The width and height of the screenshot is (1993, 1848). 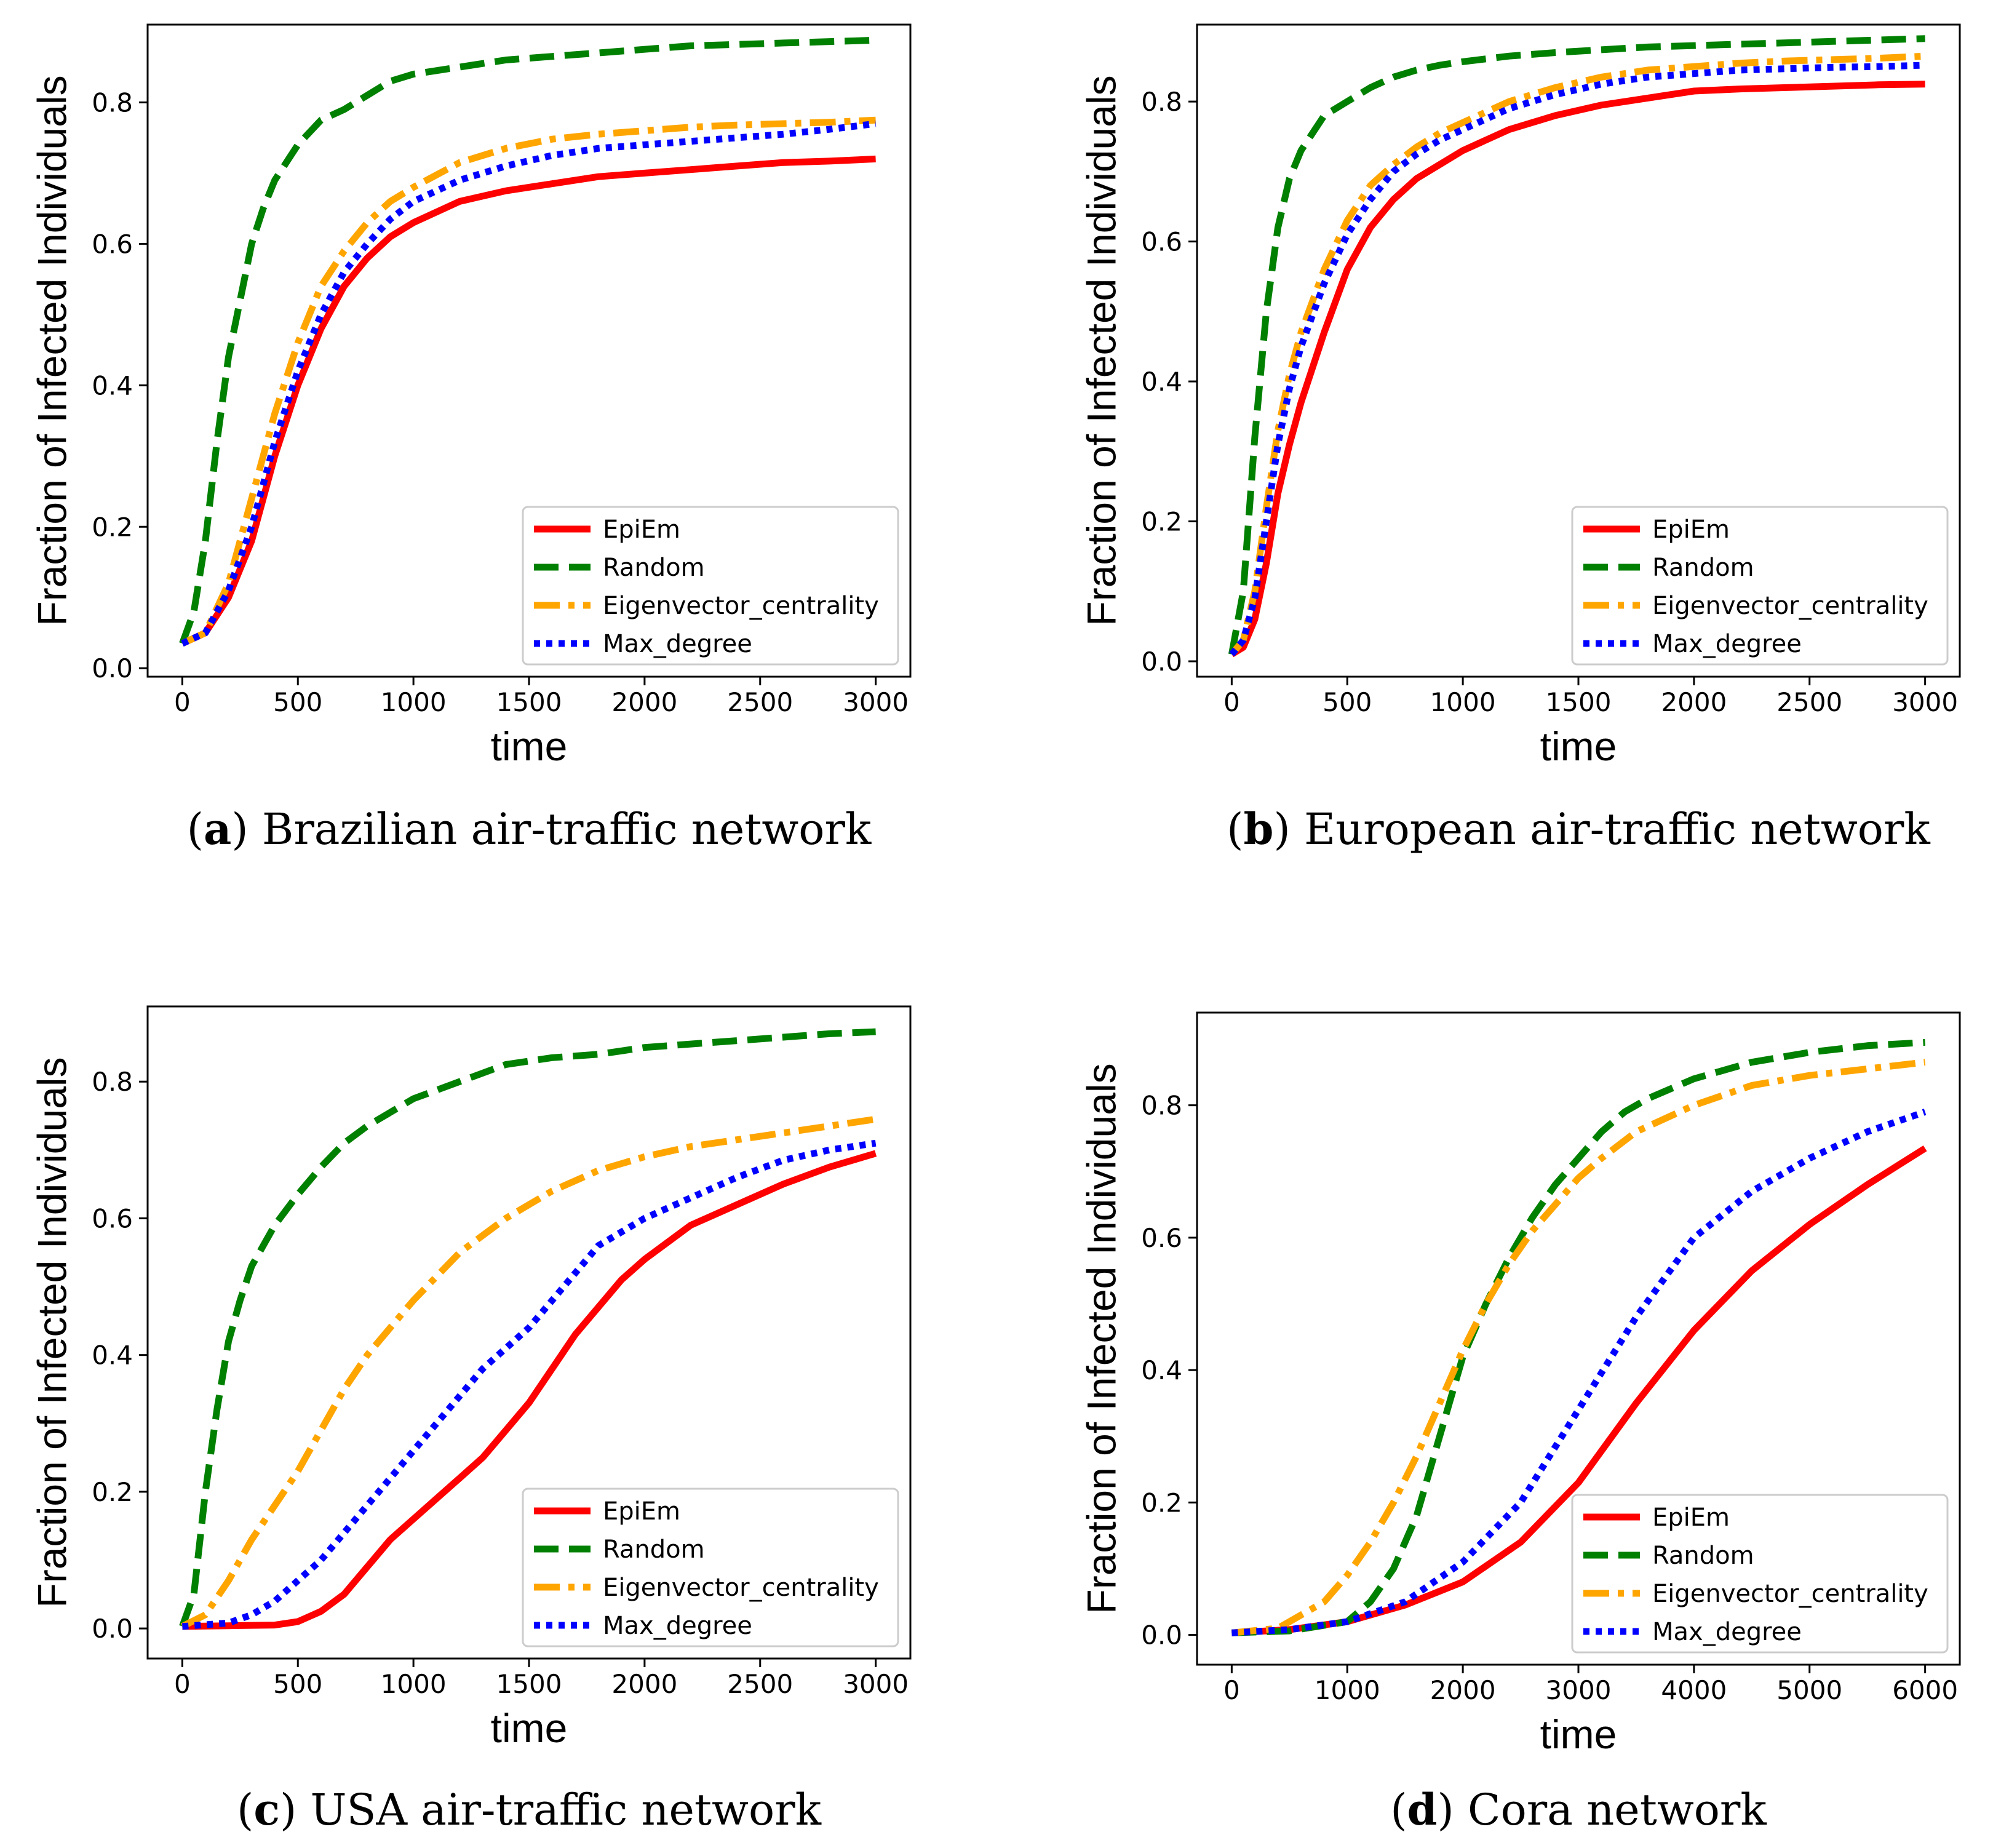 What do you see at coordinates (218, 829) in the screenshot?
I see `panel-letter: a` at bounding box center [218, 829].